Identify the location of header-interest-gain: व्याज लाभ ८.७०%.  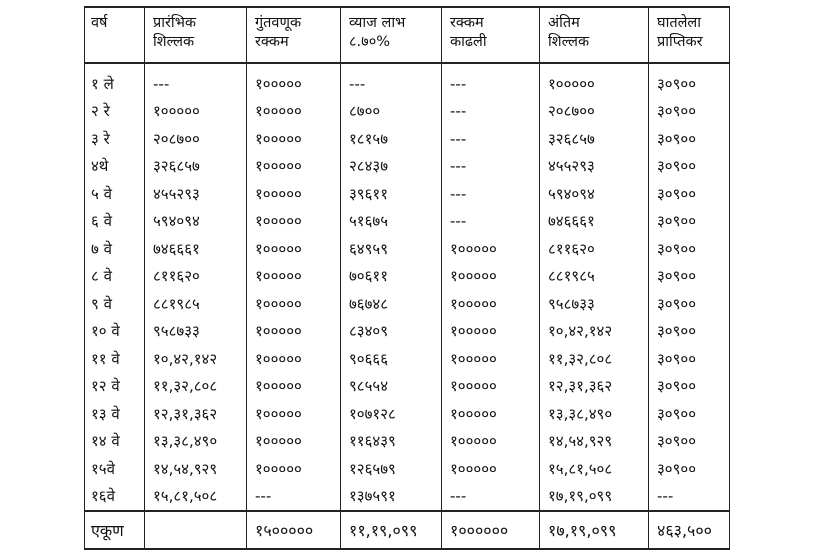
(391, 35).